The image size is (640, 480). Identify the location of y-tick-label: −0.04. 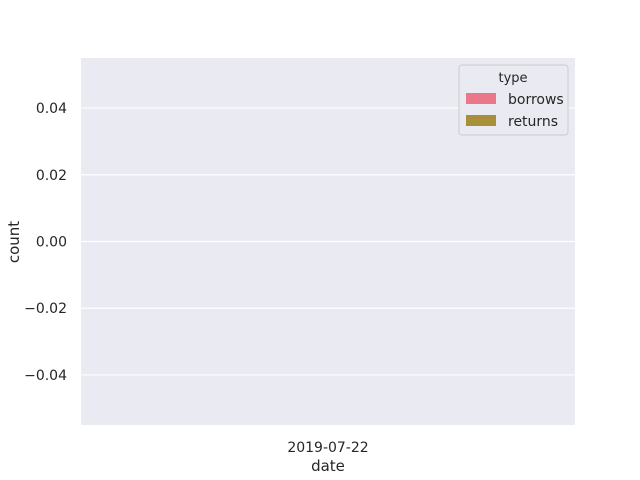
(45, 376).